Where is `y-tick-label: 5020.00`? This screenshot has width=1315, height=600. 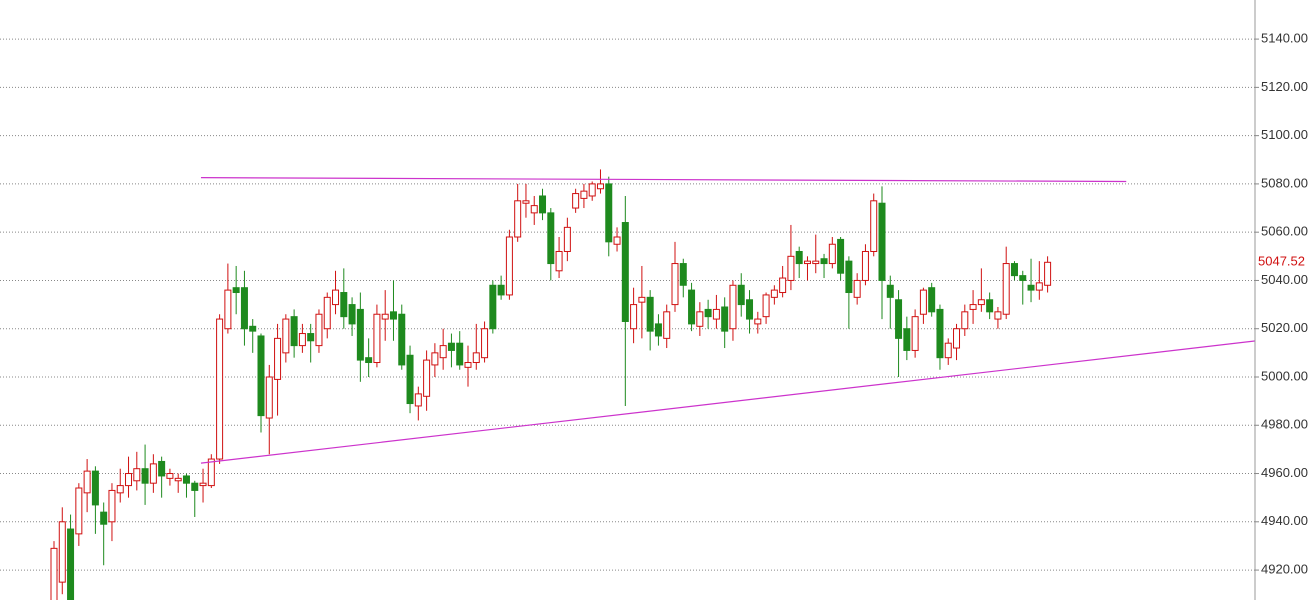
y-tick-label: 5020.00 is located at coordinates (1284, 327).